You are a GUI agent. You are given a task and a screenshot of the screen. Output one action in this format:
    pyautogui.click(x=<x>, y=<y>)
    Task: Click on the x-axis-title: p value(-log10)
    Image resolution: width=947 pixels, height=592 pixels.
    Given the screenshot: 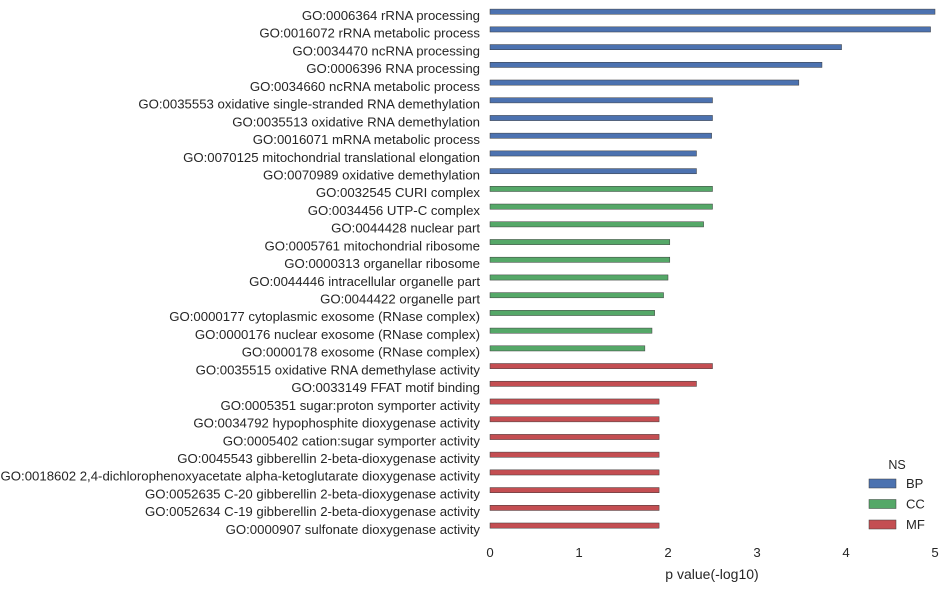 What is the action you would take?
    pyautogui.click(x=711, y=574)
    